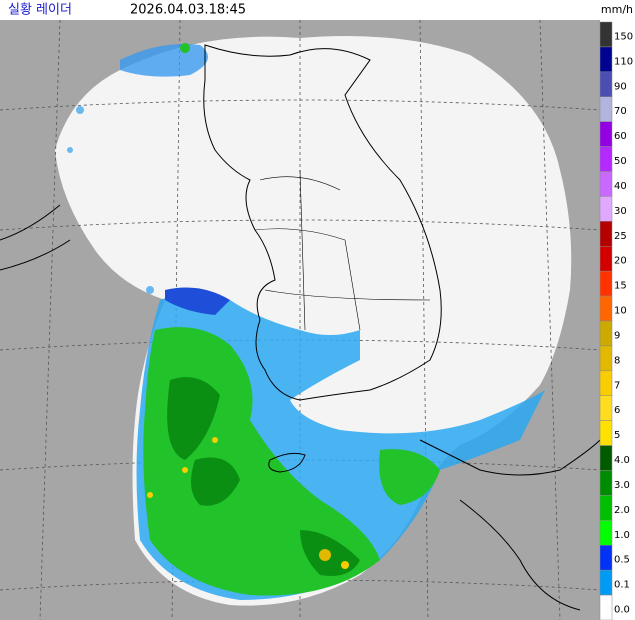 This screenshot has height=620, width=635. Describe the element at coordinates (620, 286) in the screenshot. I see `legend-label: 15` at that location.